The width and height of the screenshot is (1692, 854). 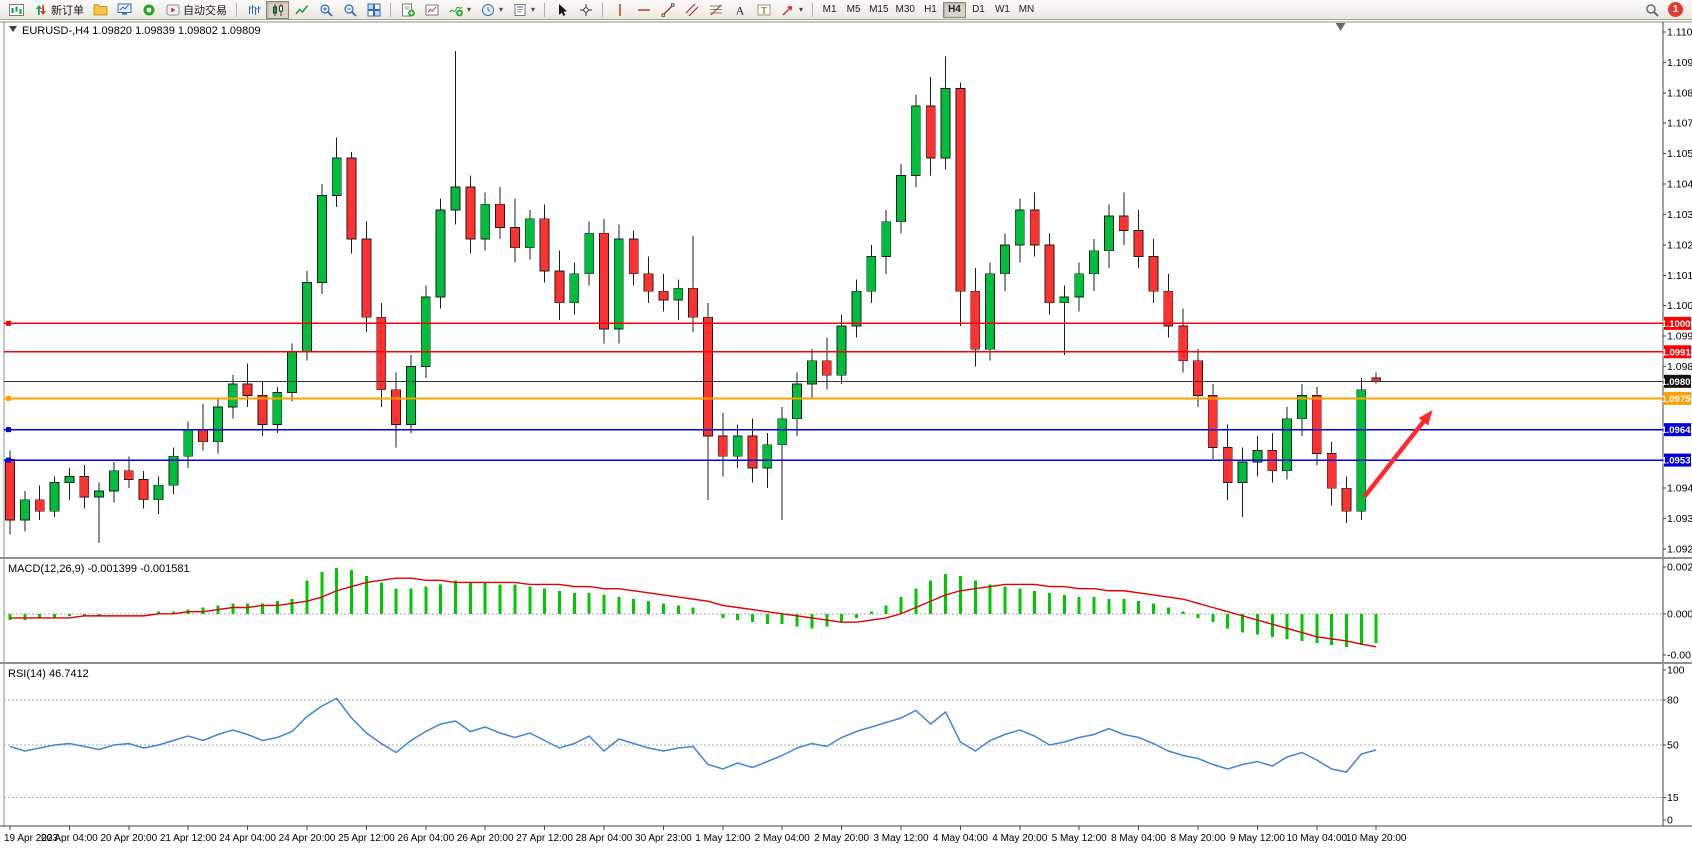 What do you see at coordinates (301, 10) in the screenshot?
I see `line-chart-button` at bounding box center [301, 10].